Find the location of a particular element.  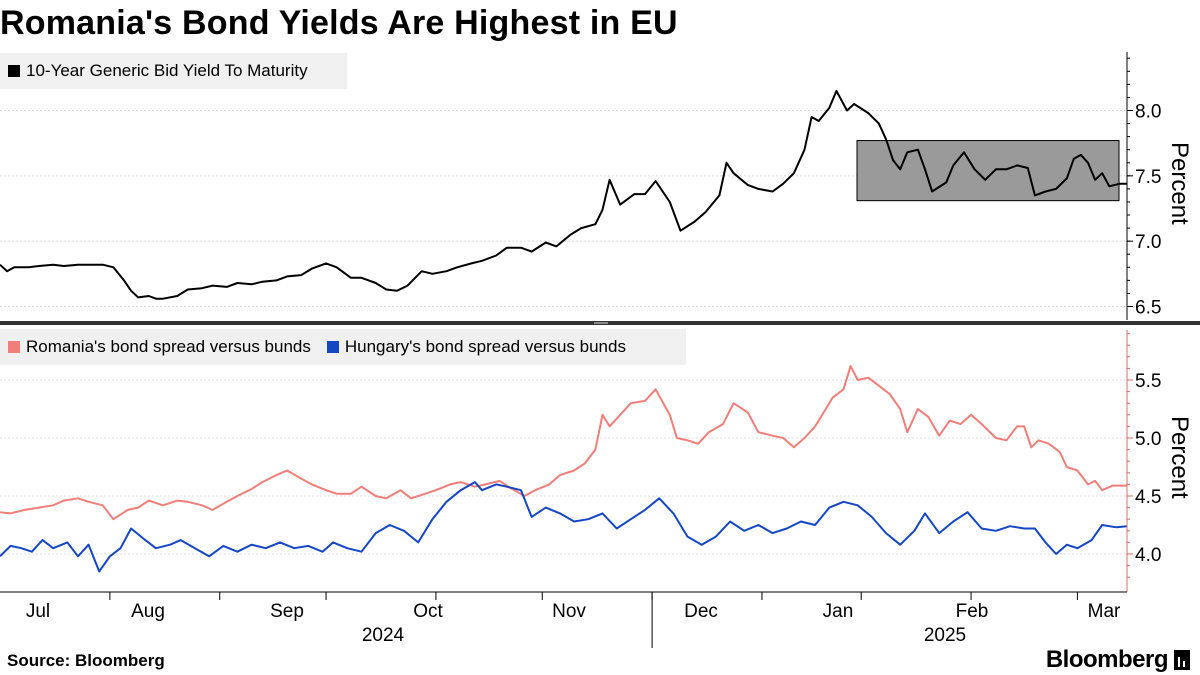

x-month-label: Jan is located at coordinates (838, 611).